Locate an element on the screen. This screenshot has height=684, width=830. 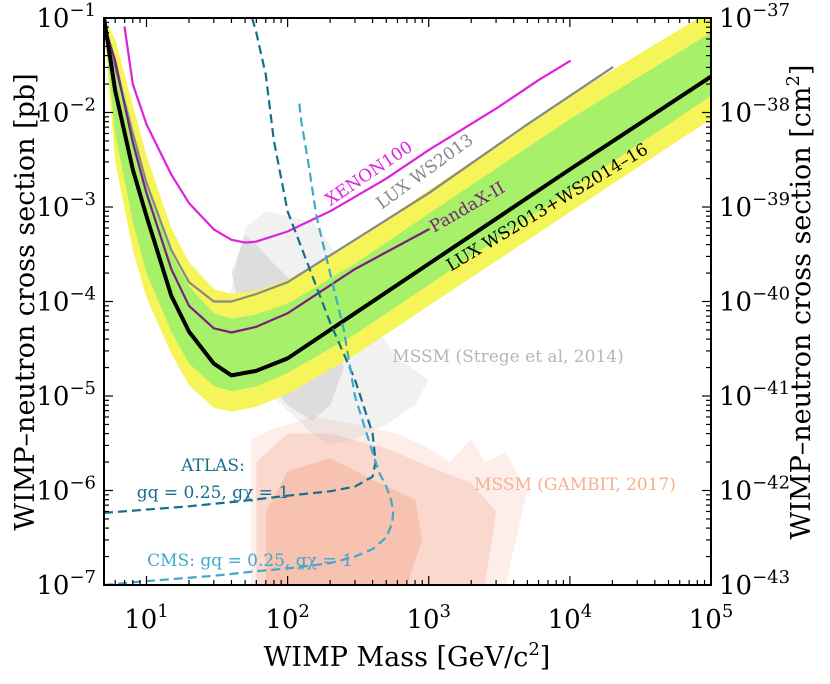
annotation-cms: CMS: gq = 0.25, gχ = 1 is located at coordinates (250, 561).